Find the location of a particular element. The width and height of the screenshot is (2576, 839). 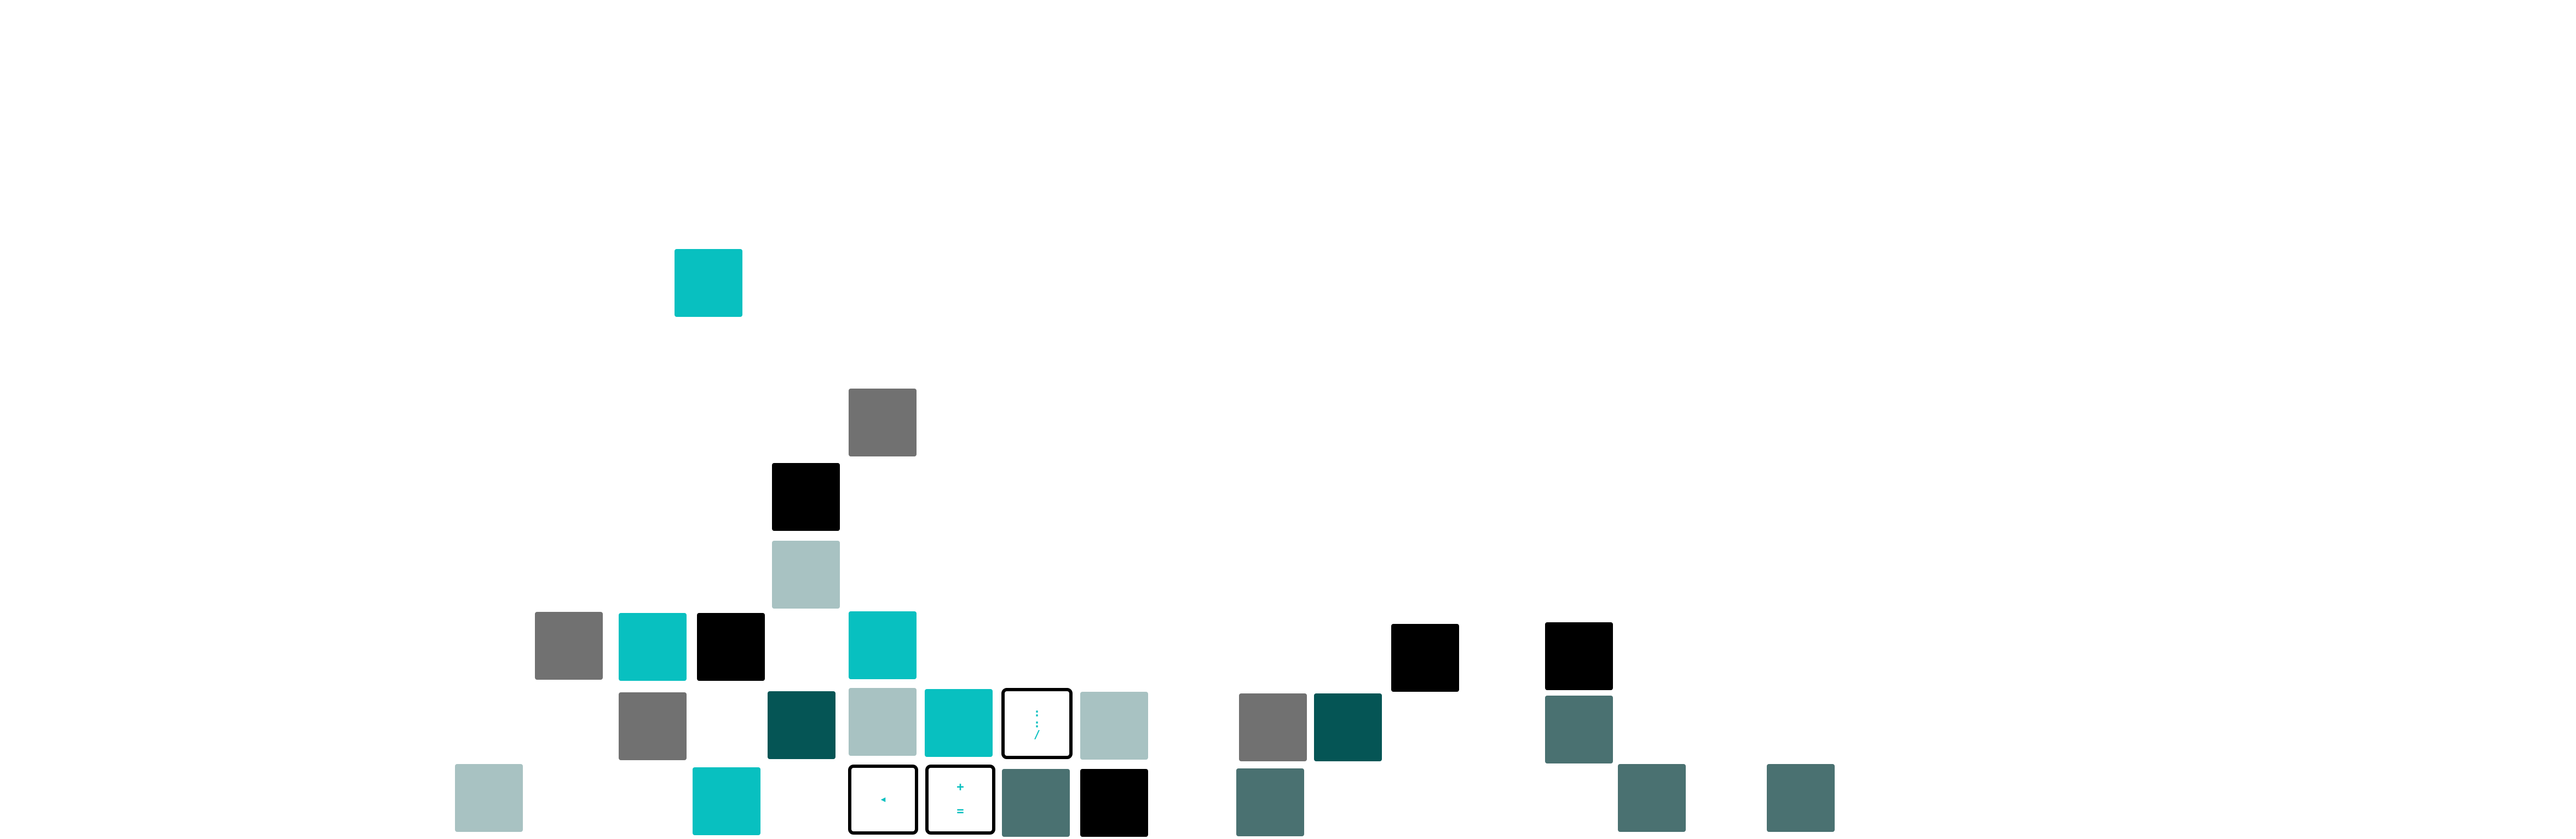

plus-equals-icon: + = is located at coordinates (960, 799).